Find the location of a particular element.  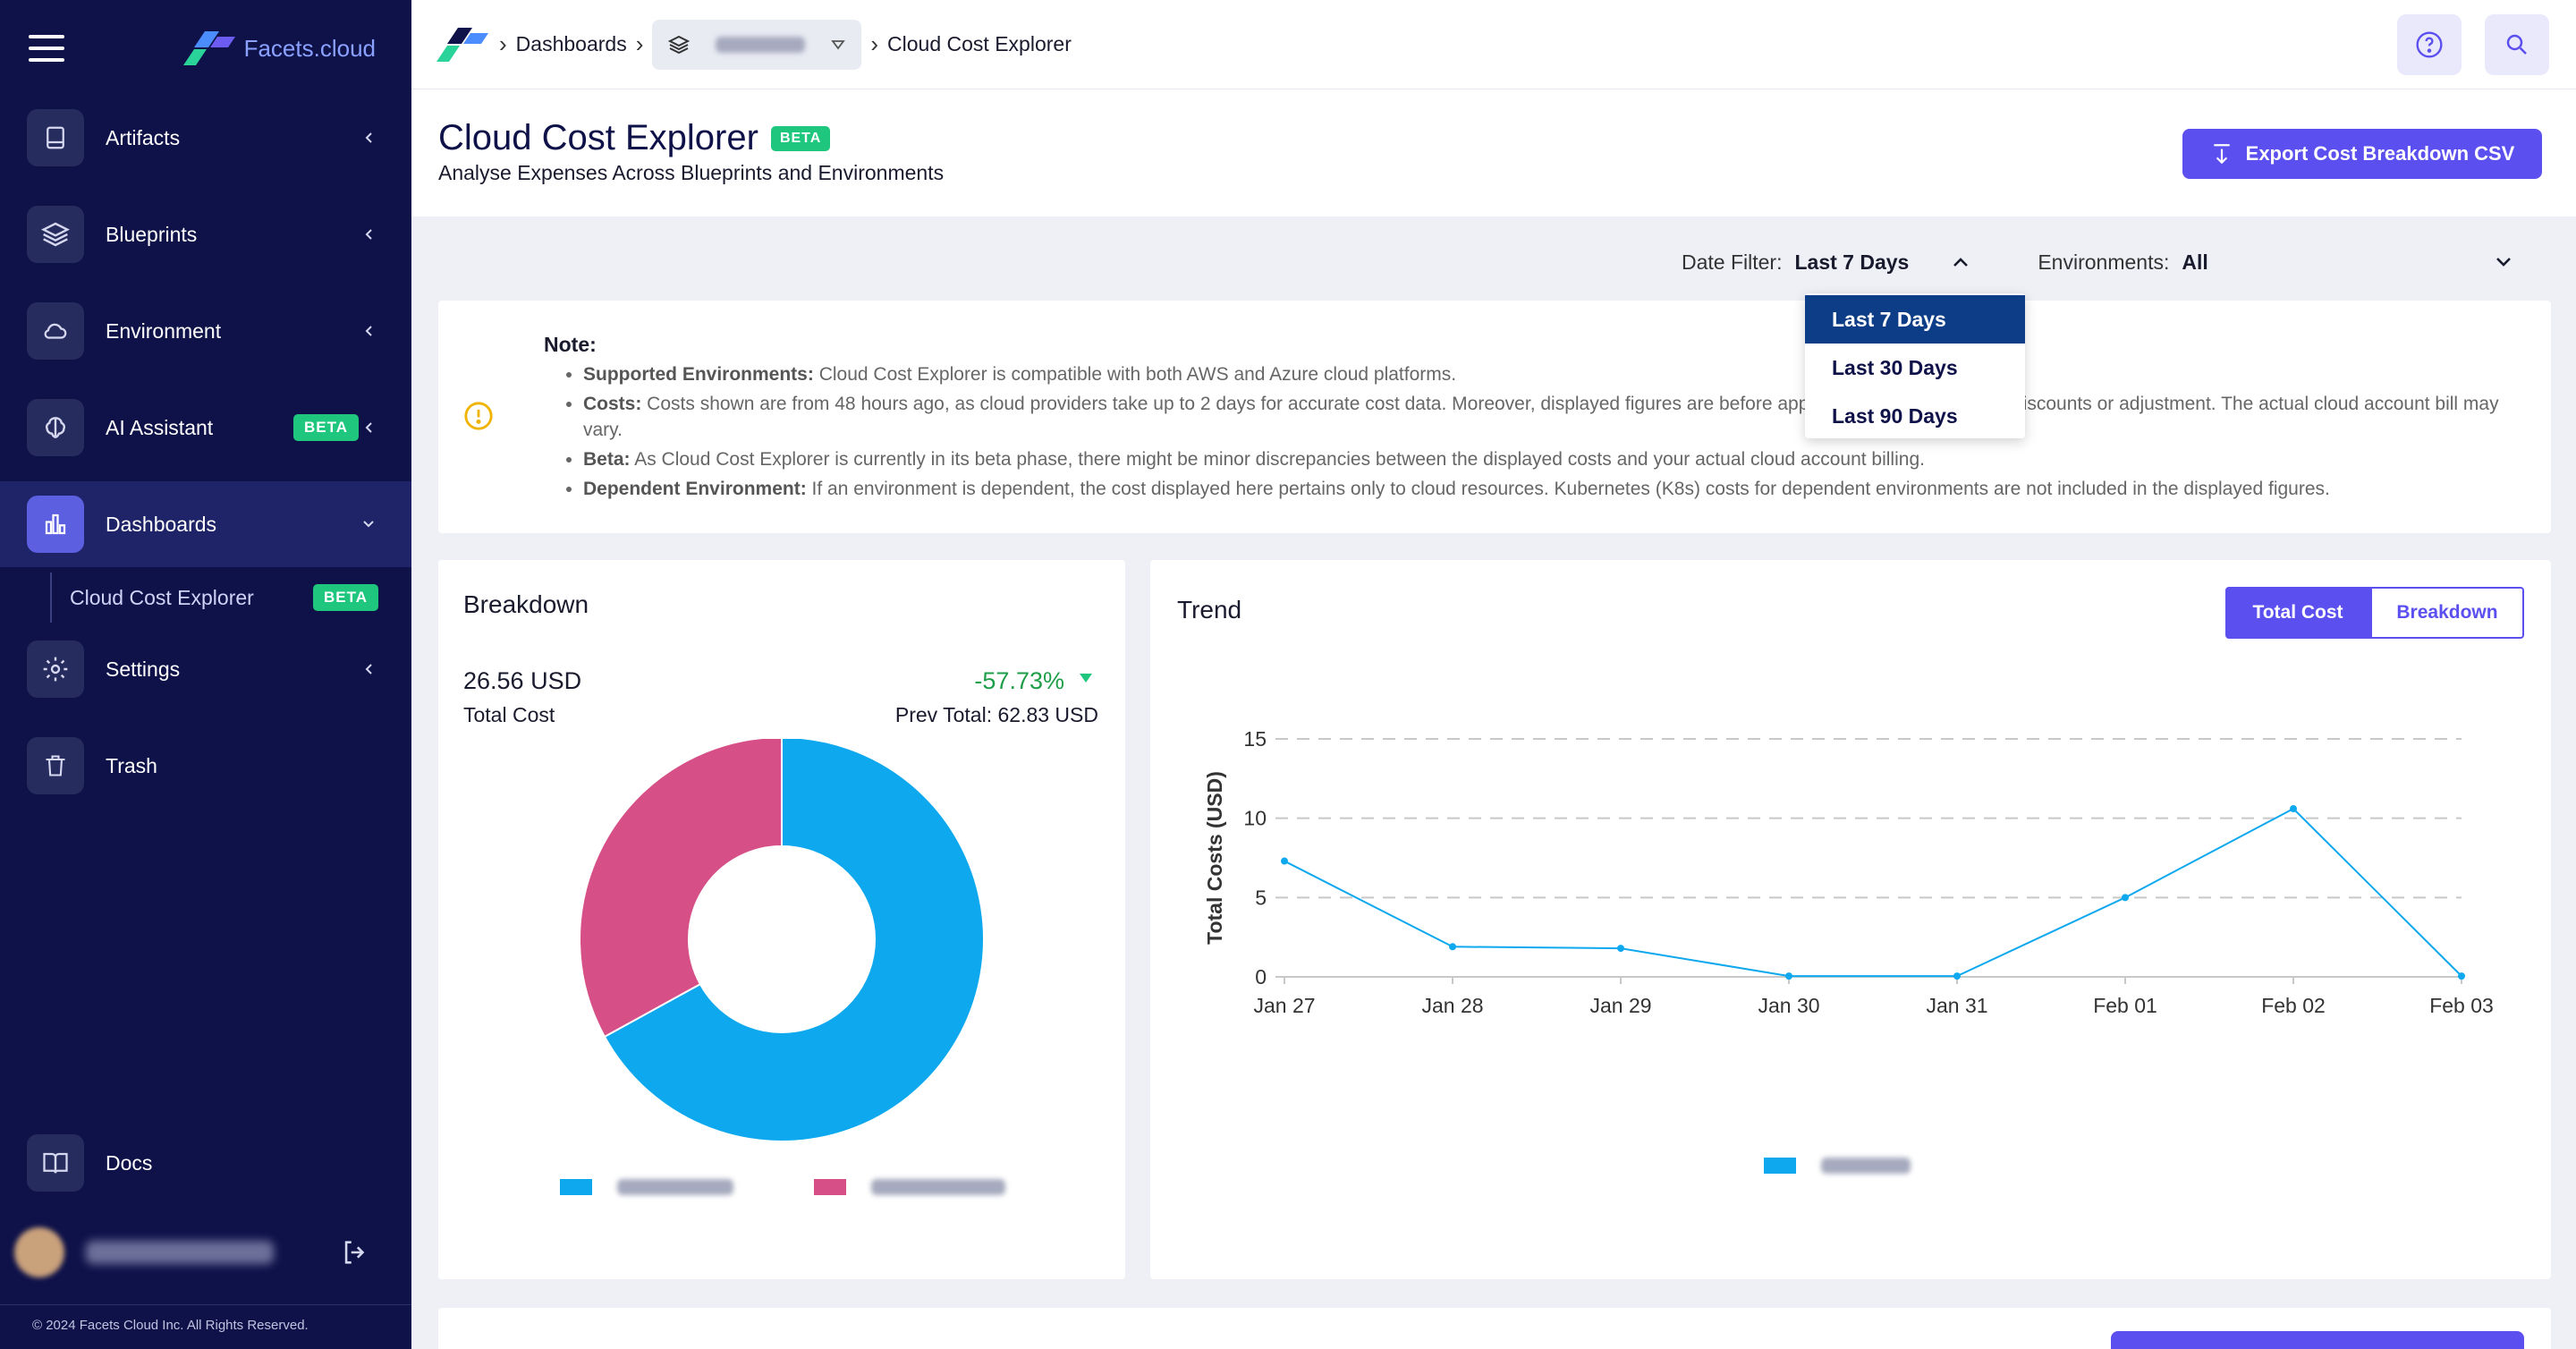

page-title-row: Cloud Cost Explorer BETA is located at coordinates (634, 138).